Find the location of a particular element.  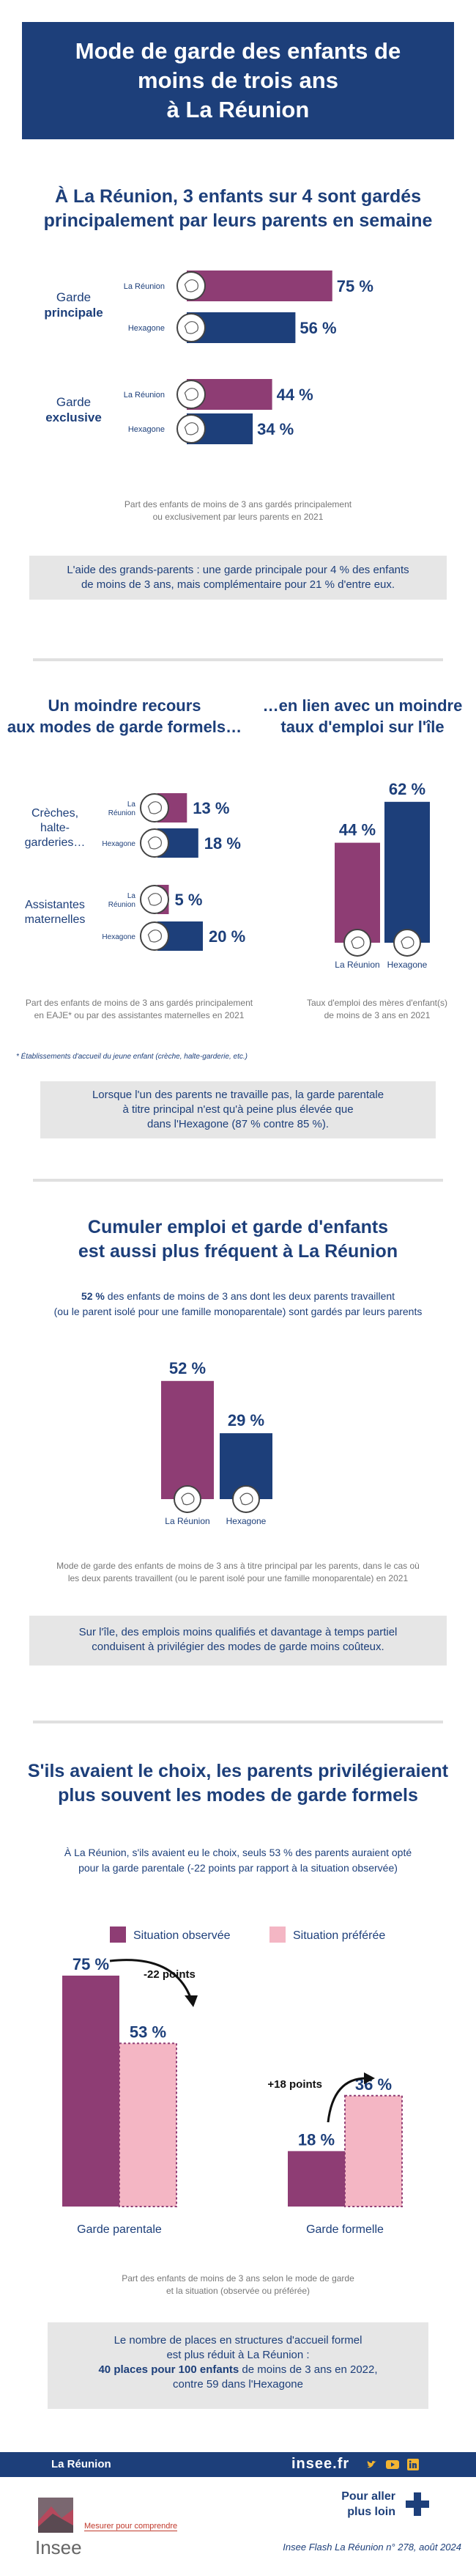

s3-title-line1: Cumuler emploi et garde d'enfants is located at coordinates (238, 1227).